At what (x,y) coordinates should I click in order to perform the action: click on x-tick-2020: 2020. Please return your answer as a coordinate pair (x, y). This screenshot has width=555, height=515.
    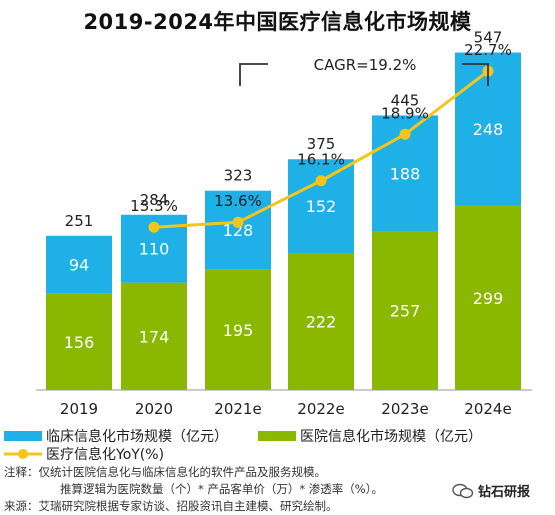
    Looking at the image, I should click on (154, 409).